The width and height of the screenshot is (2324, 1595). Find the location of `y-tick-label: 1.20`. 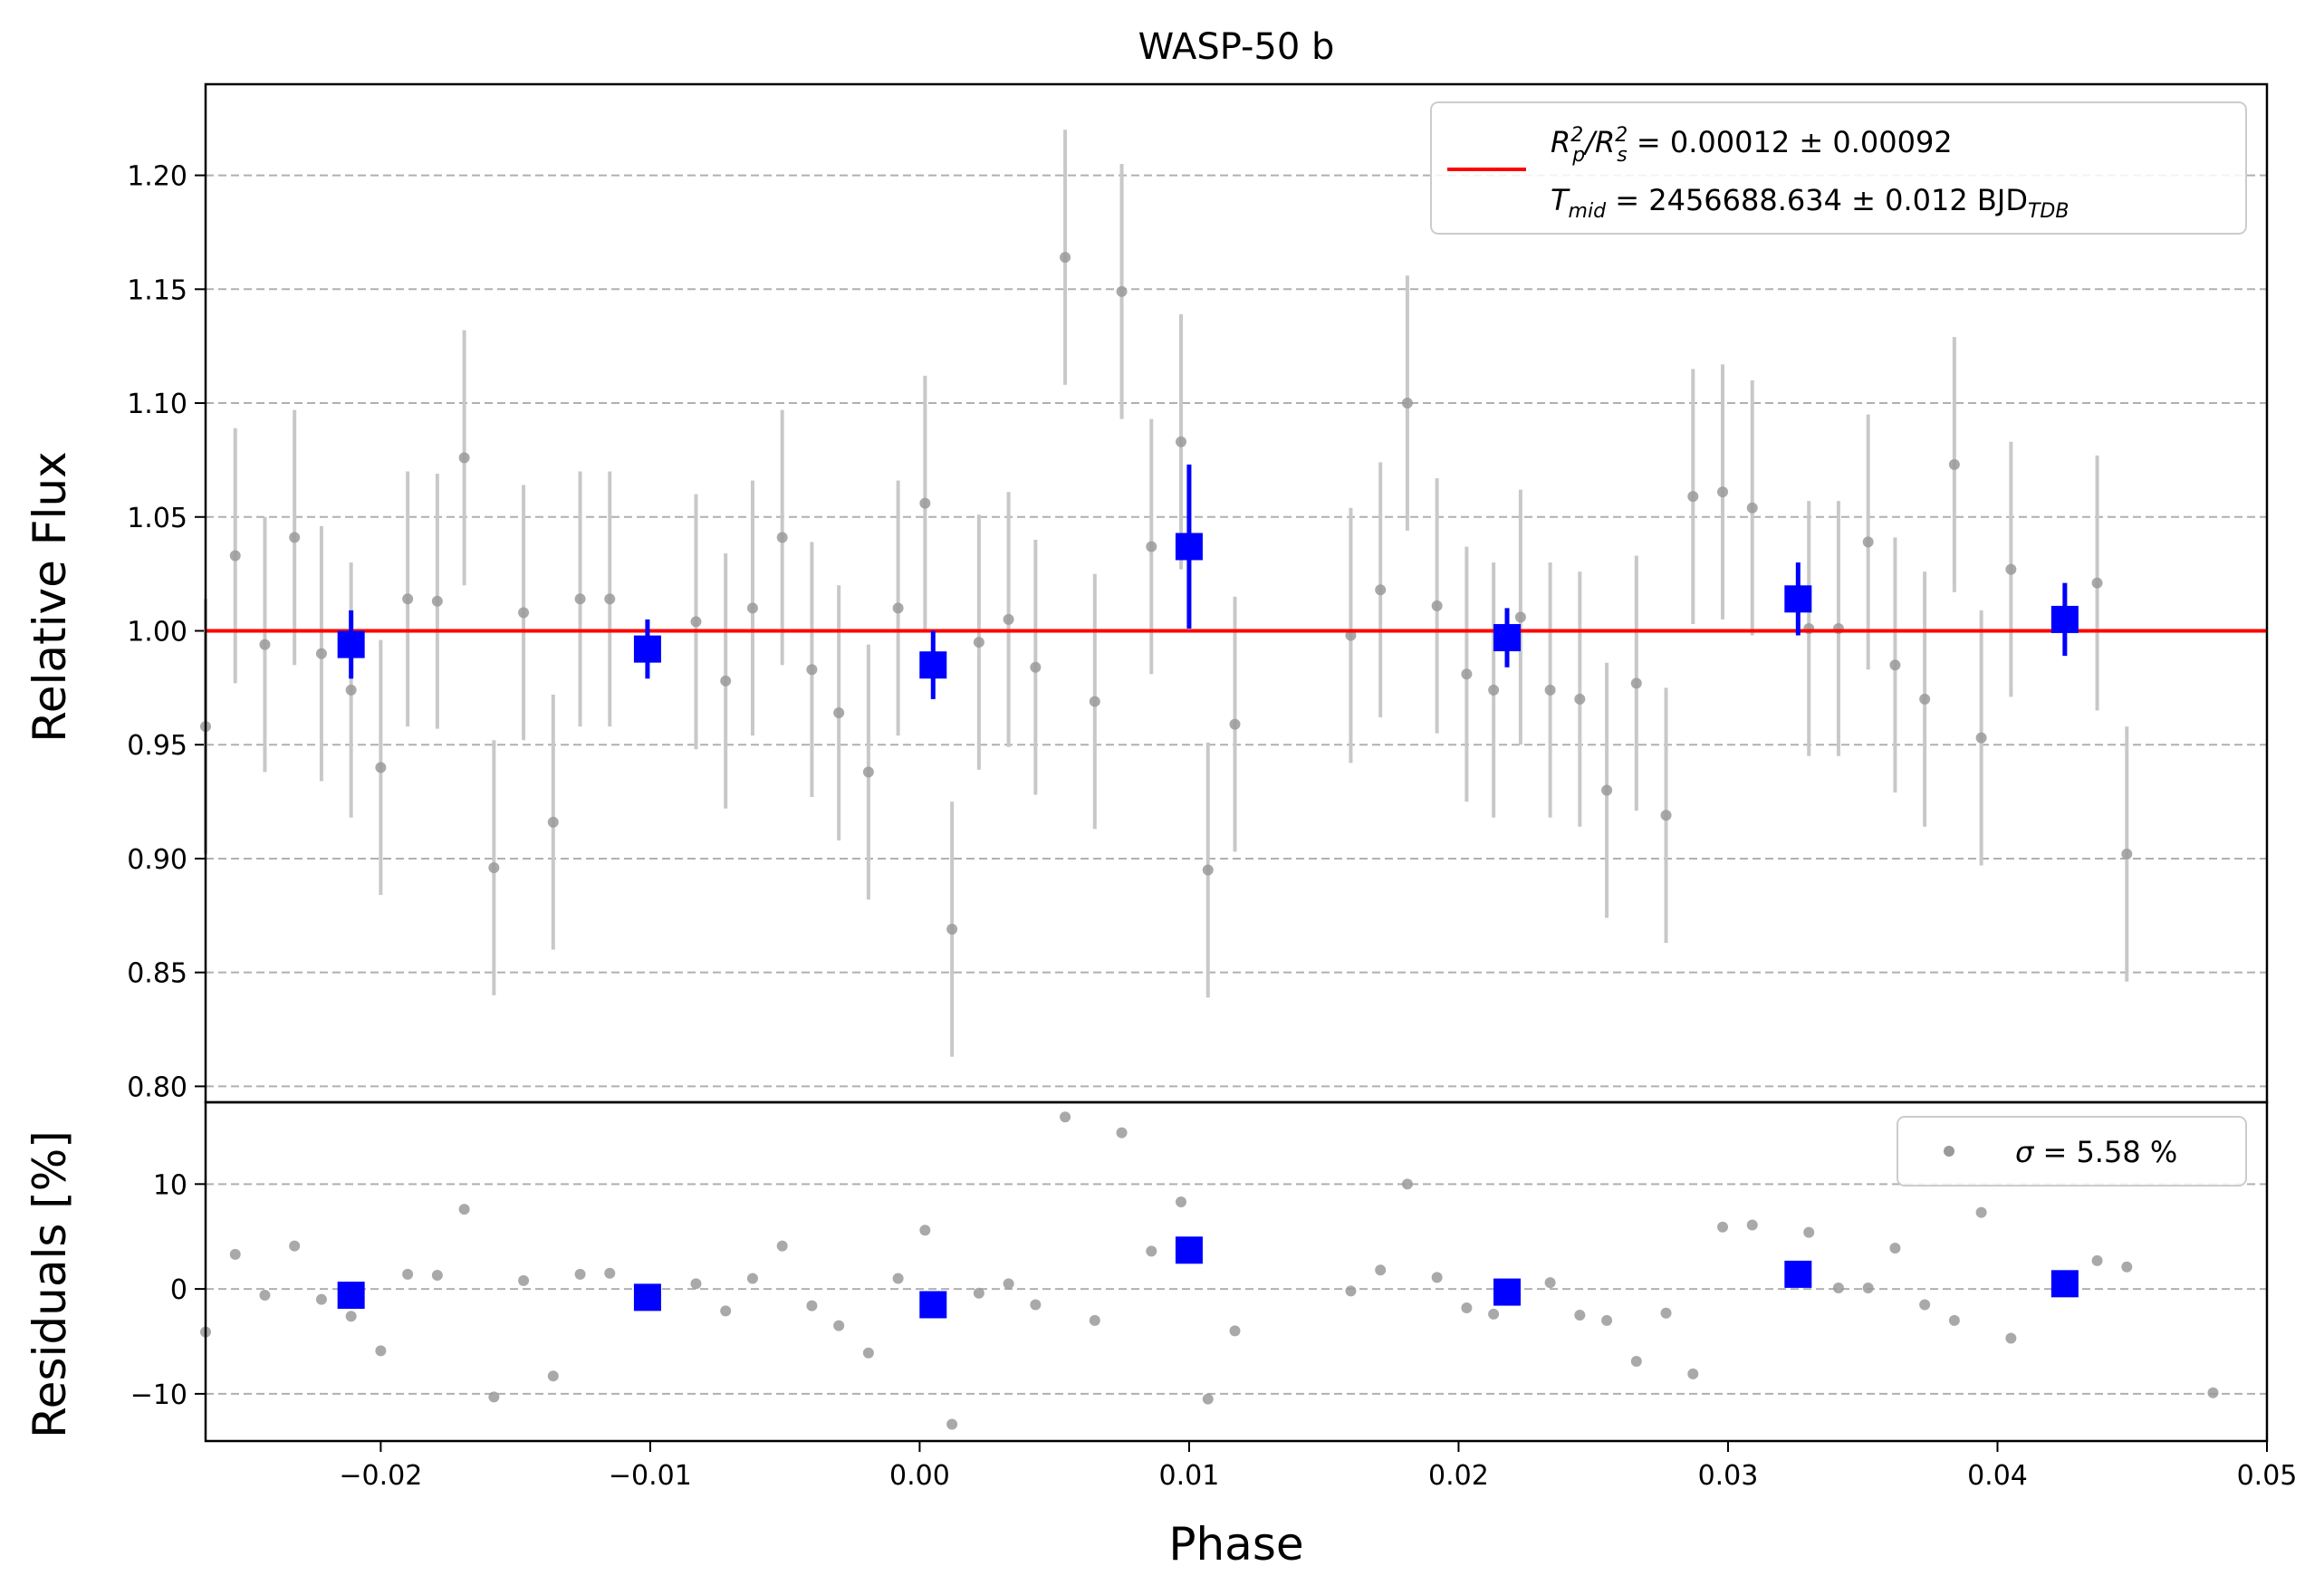

y-tick-label: 1.20 is located at coordinates (157, 177).